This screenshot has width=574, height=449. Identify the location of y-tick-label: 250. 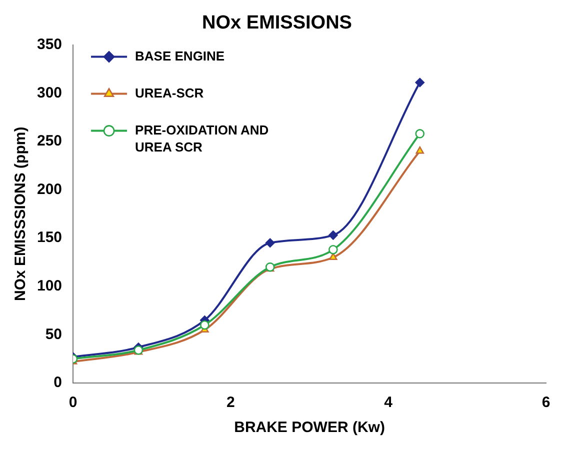
(49, 141).